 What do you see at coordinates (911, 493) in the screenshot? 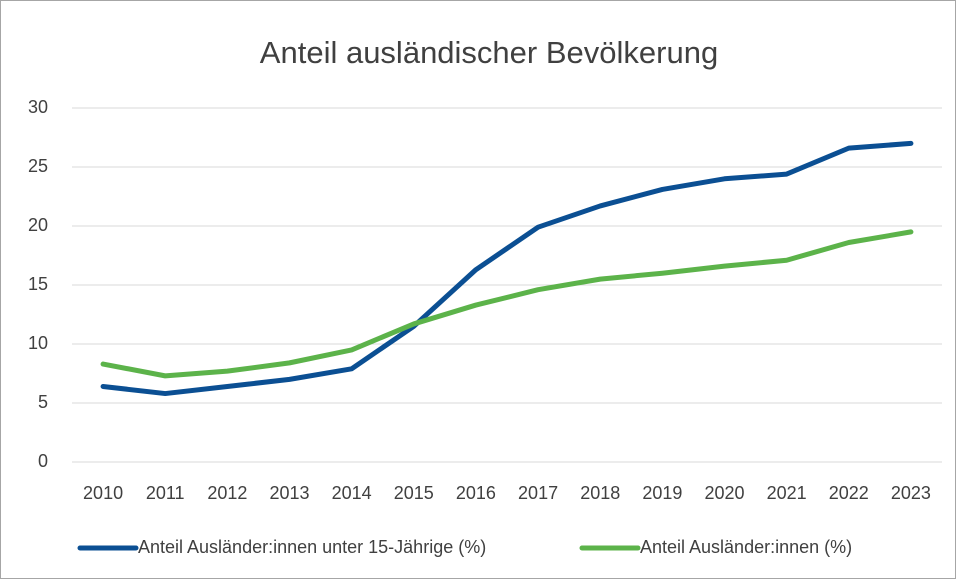
I see `x-tick-label: 2023` at bounding box center [911, 493].